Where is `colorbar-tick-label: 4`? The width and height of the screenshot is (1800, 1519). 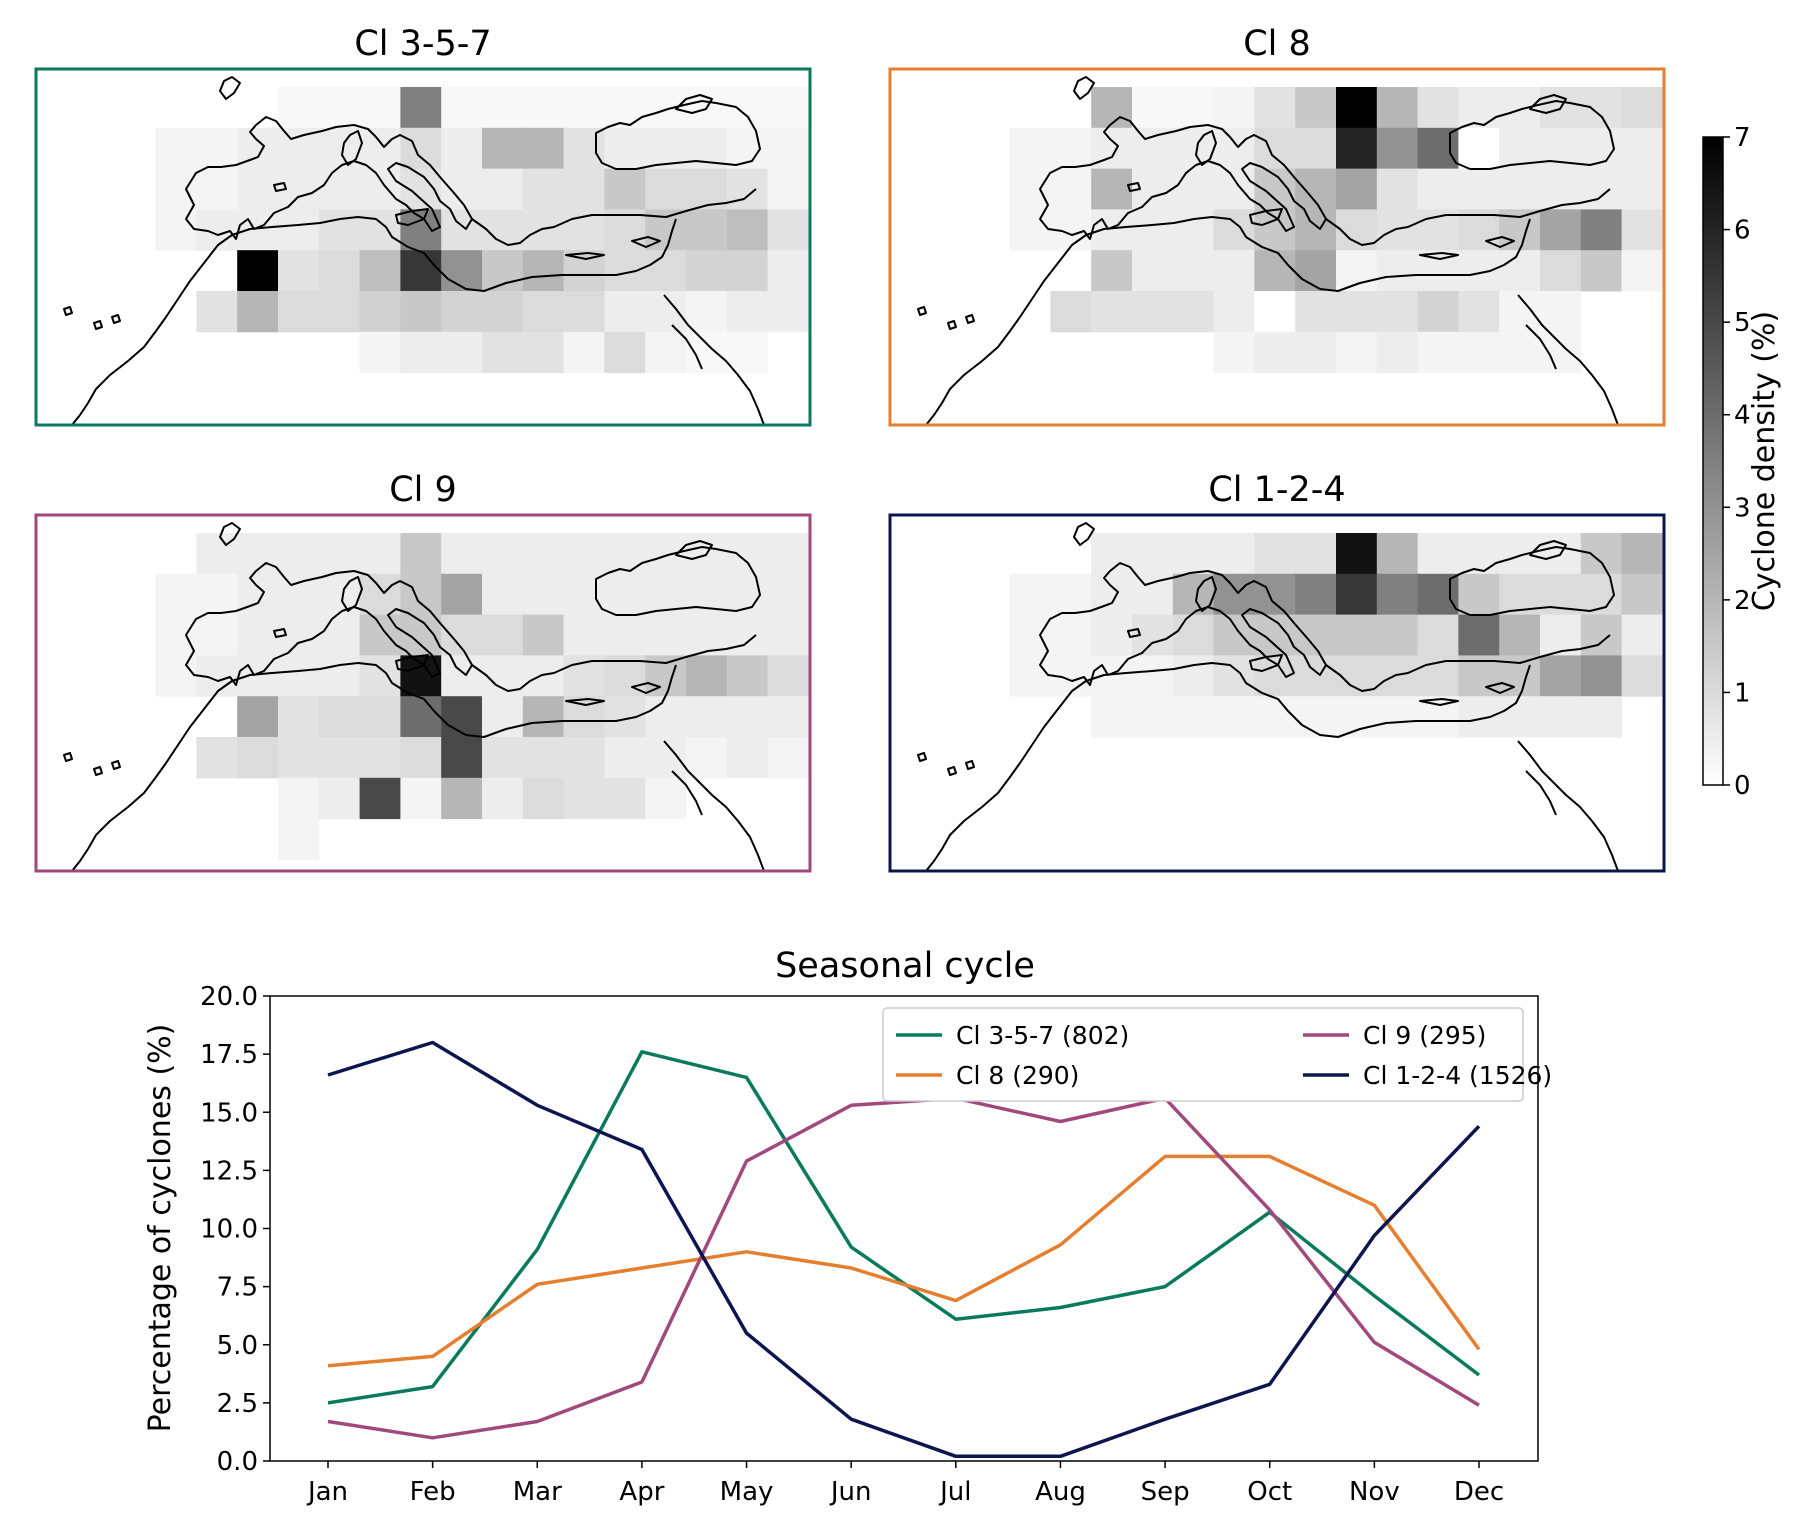 colorbar-tick-label: 4 is located at coordinates (1742, 416).